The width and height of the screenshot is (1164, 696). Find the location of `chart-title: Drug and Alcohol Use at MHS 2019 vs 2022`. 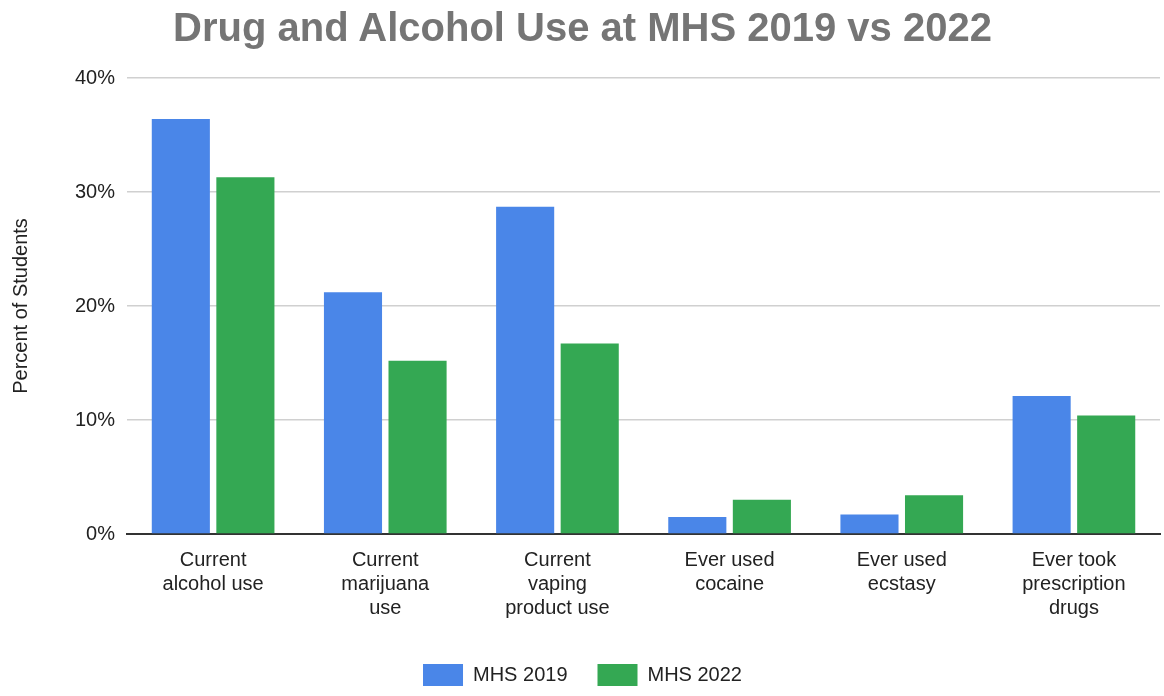

chart-title: Drug and Alcohol Use at MHS 2019 vs 2022 is located at coordinates (582, 27).